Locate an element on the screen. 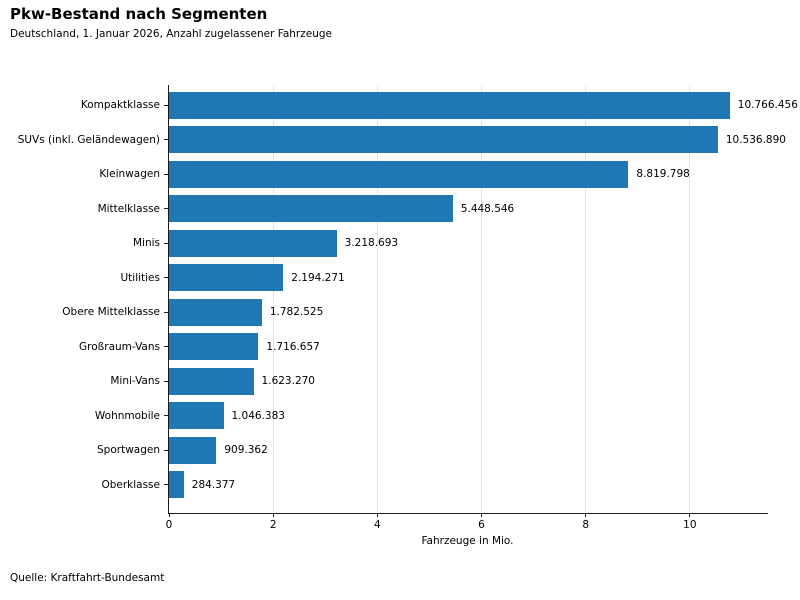  bar-value-label: 3.218.693 is located at coordinates (371, 243).